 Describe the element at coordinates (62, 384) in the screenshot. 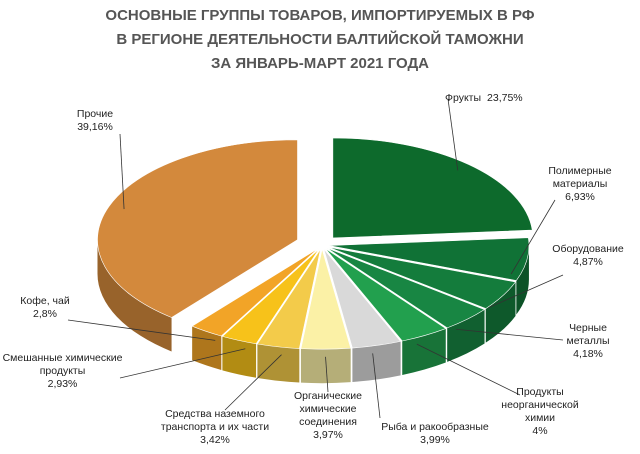

I see `value-label: 2,93%` at that location.